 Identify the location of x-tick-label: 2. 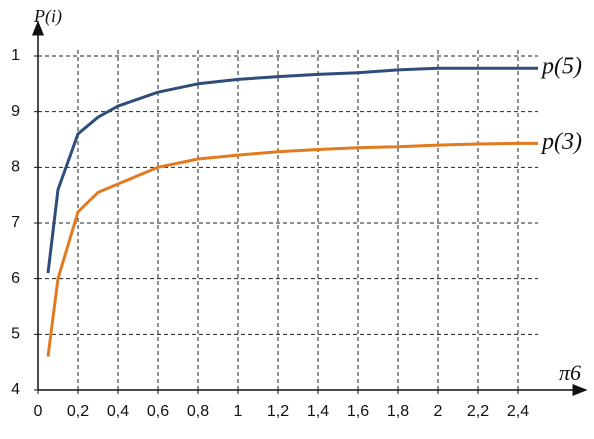
(438, 411).